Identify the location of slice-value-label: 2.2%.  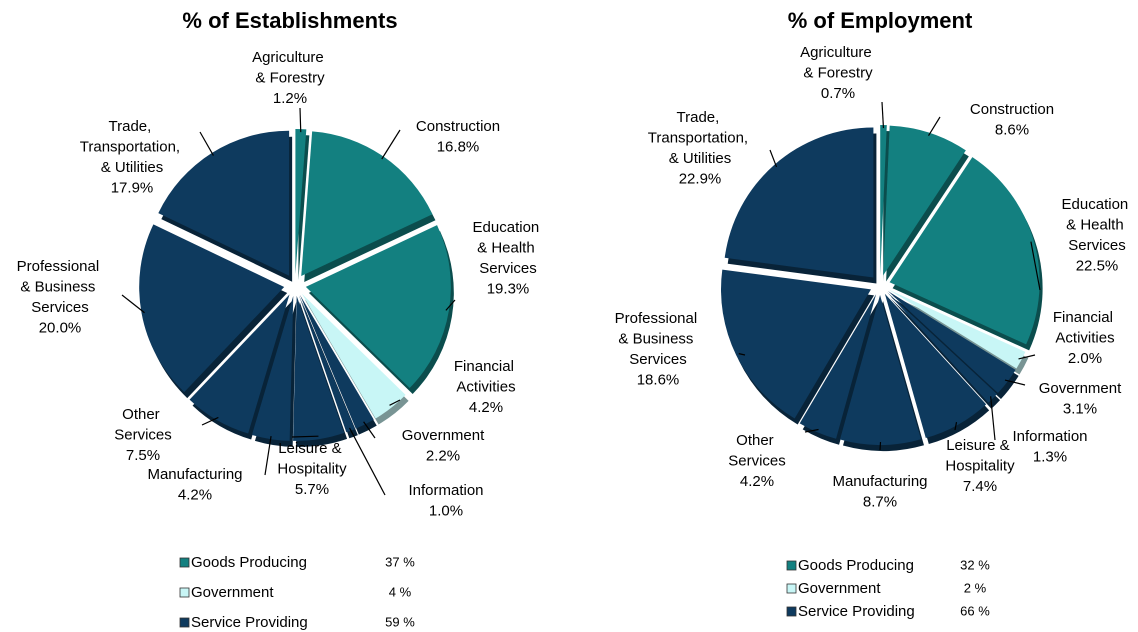
(443, 455).